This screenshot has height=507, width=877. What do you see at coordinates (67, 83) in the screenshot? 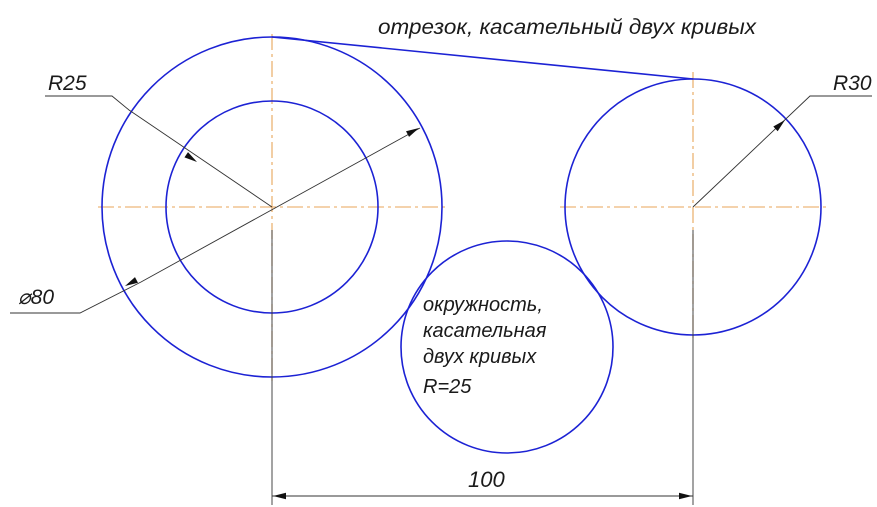
I see `r25-label: R25` at bounding box center [67, 83].